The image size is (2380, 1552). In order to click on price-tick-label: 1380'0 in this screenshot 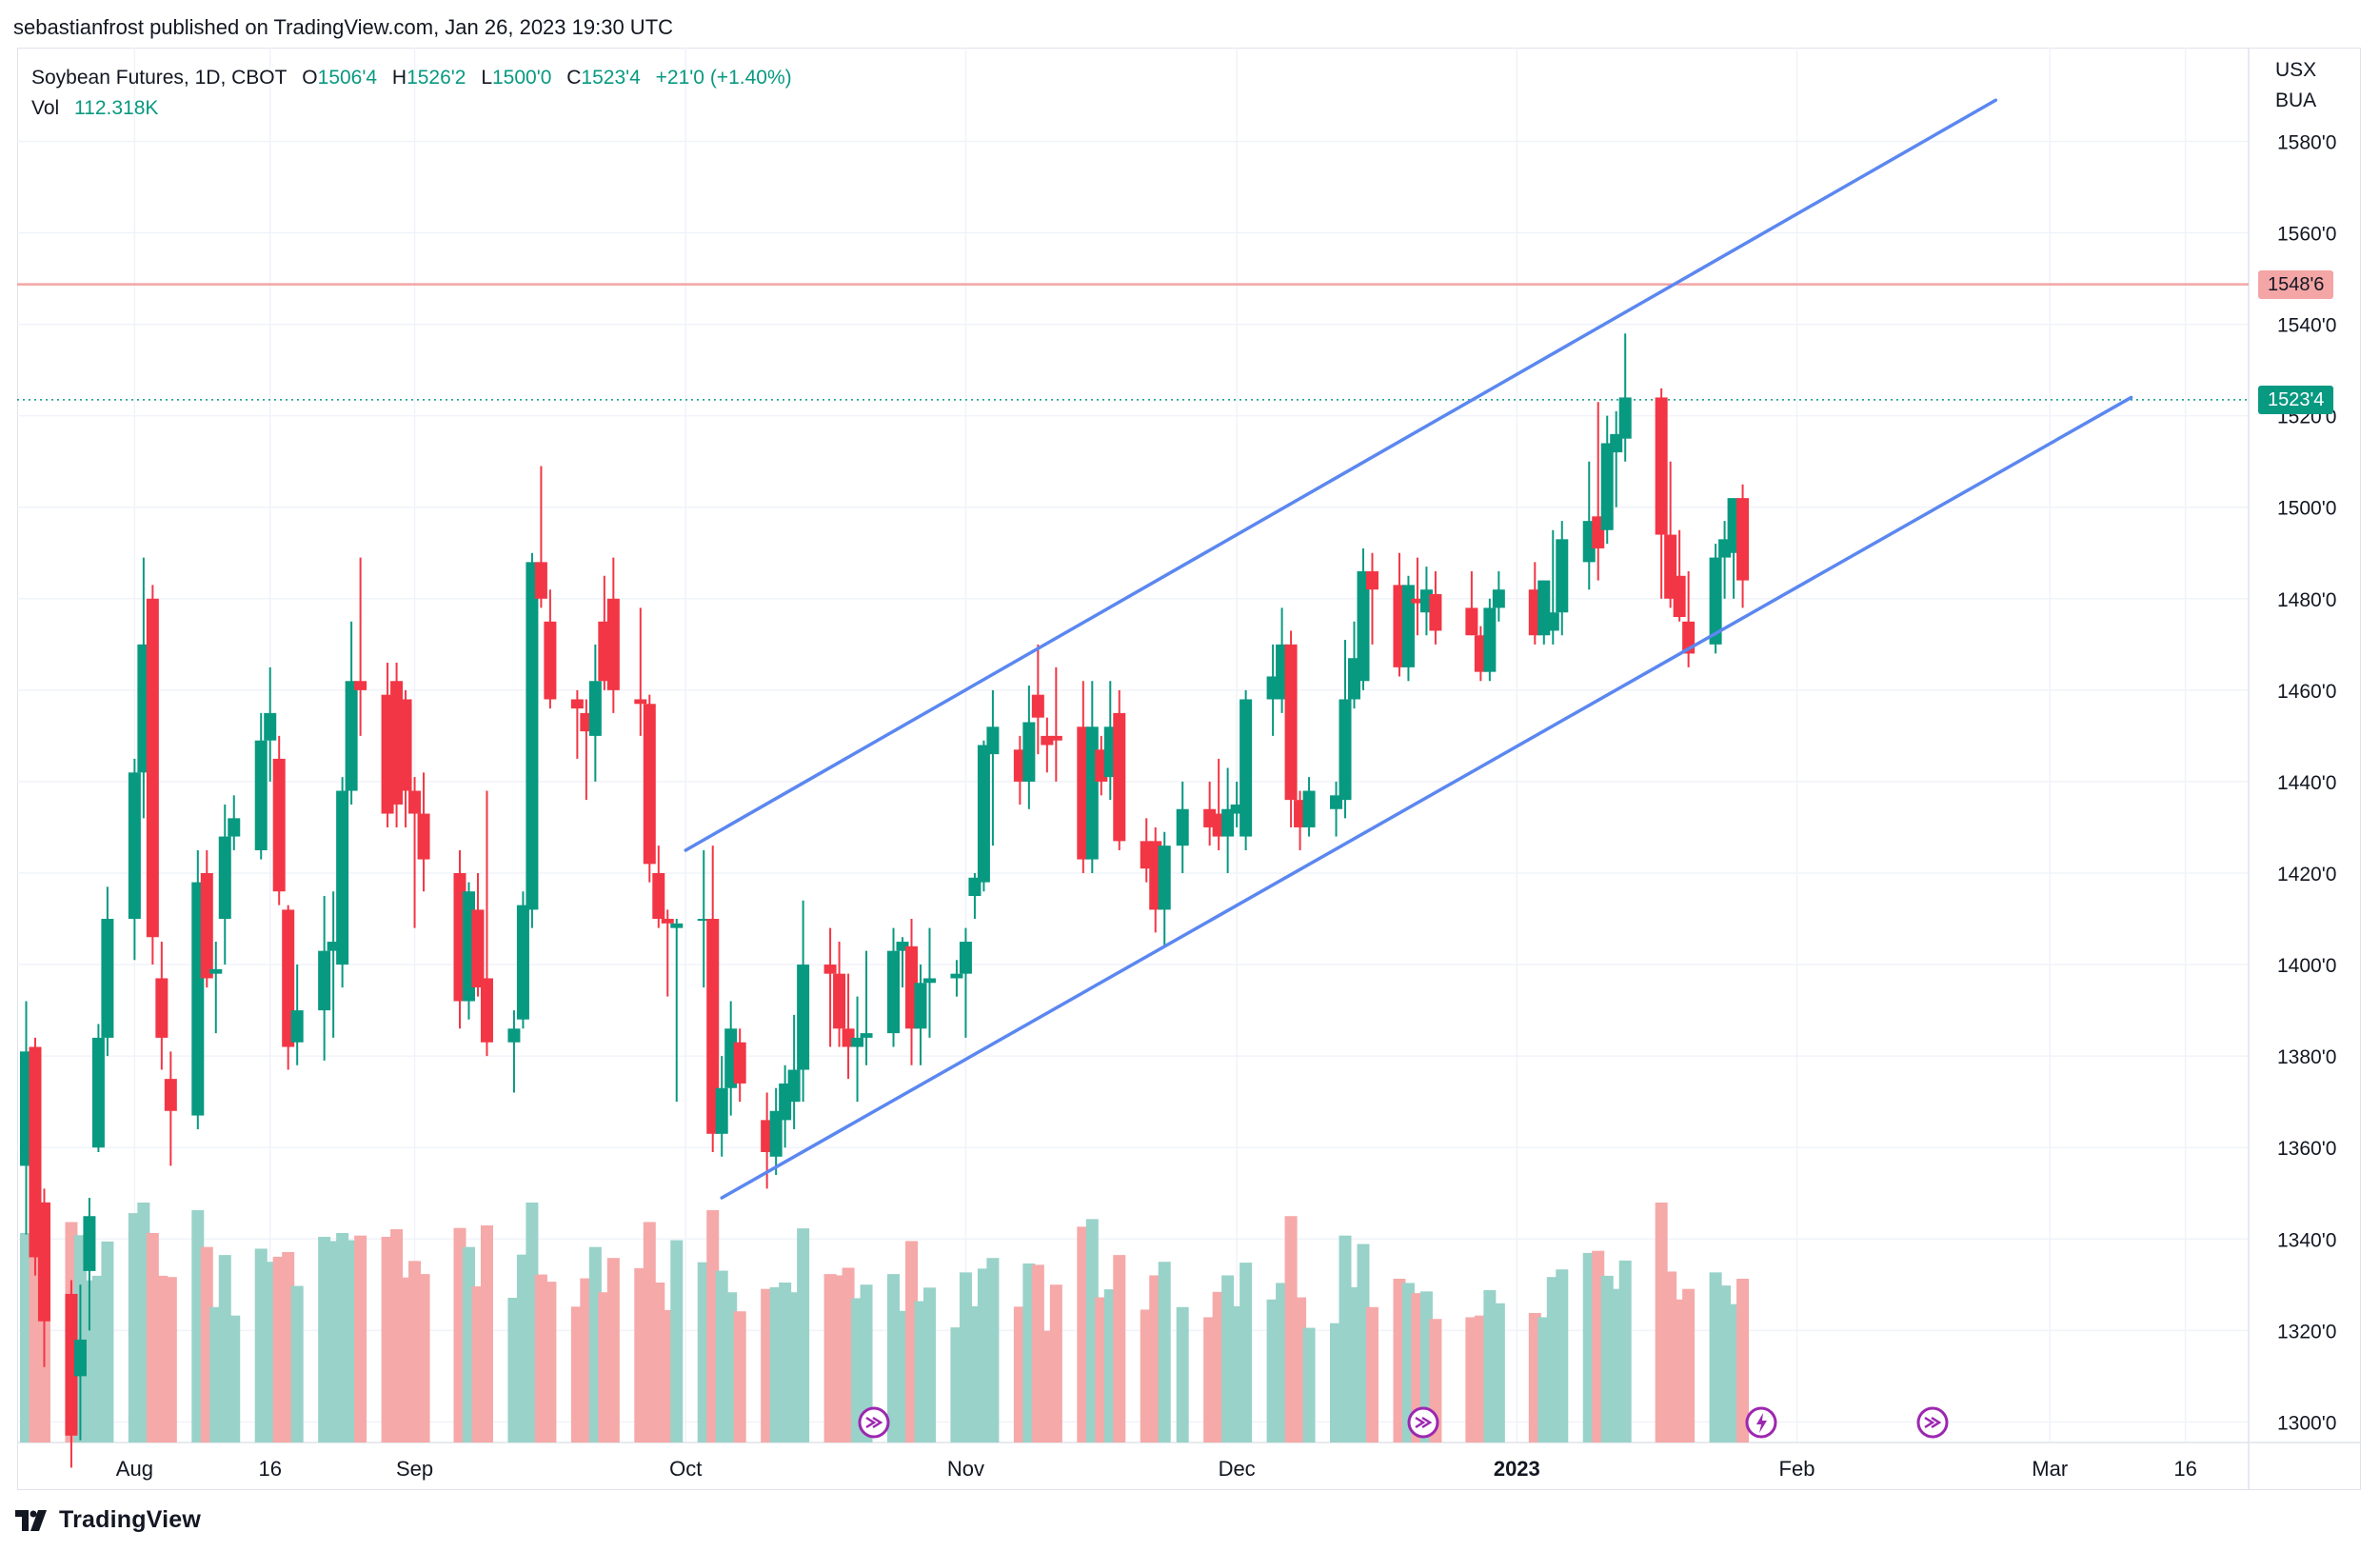, I will do `click(2306, 1057)`.